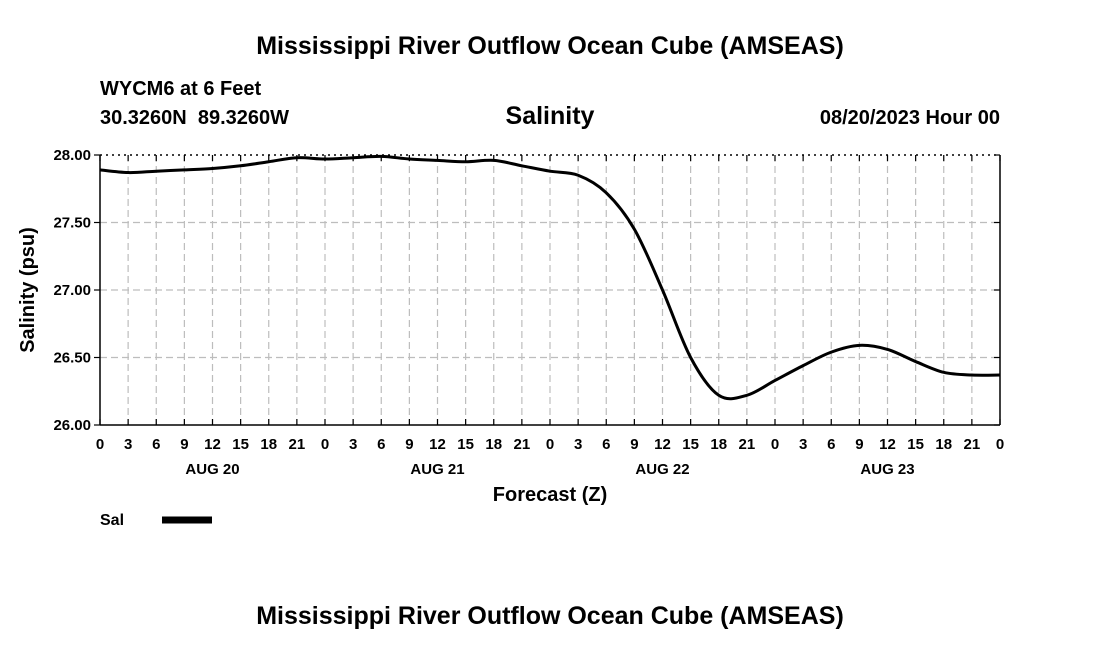 Image resolution: width=1100 pixels, height=650 pixels. Describe the element at coordinates (910, 118) in the screenshot. I see `forecast-datetime: 08/20/2023 Hour 00` at that location.